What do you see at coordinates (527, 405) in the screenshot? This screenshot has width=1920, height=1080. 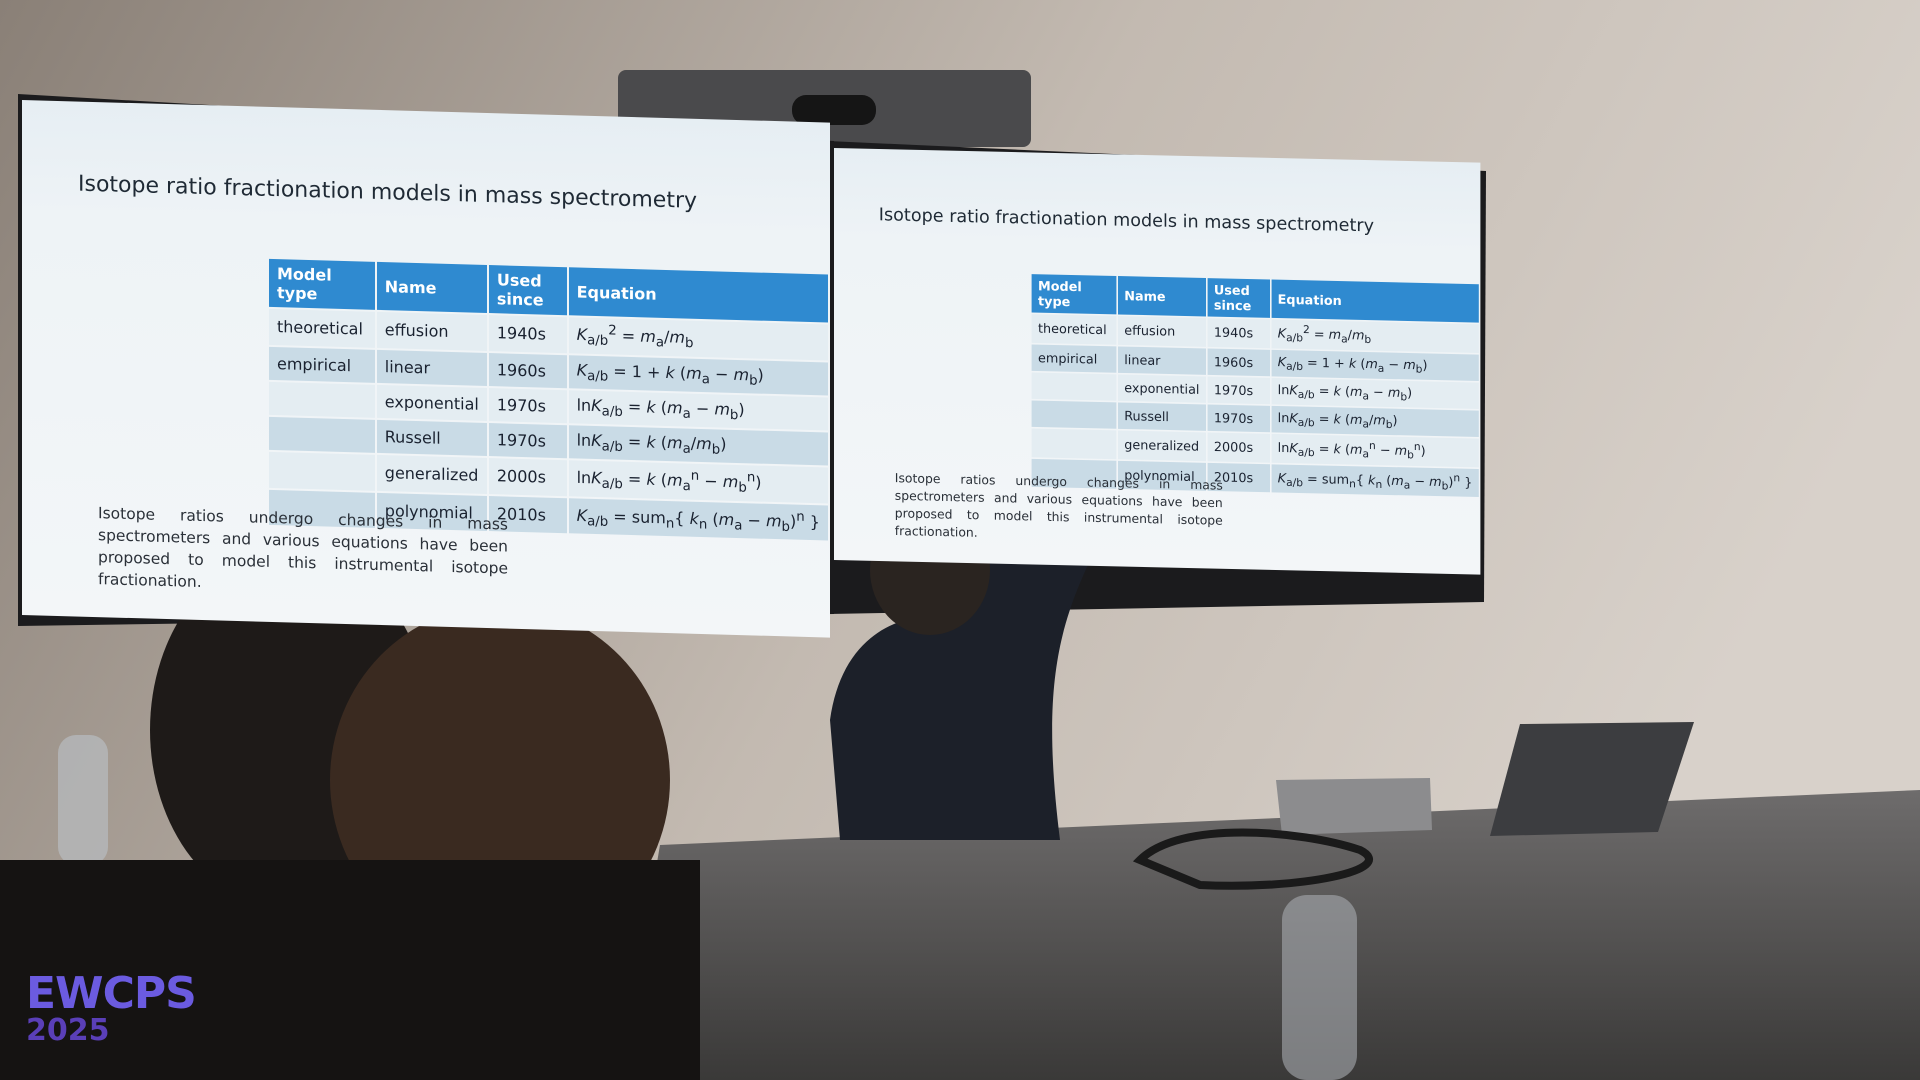 I see `table-cell: 1970s` at bounding box center [527, 405].